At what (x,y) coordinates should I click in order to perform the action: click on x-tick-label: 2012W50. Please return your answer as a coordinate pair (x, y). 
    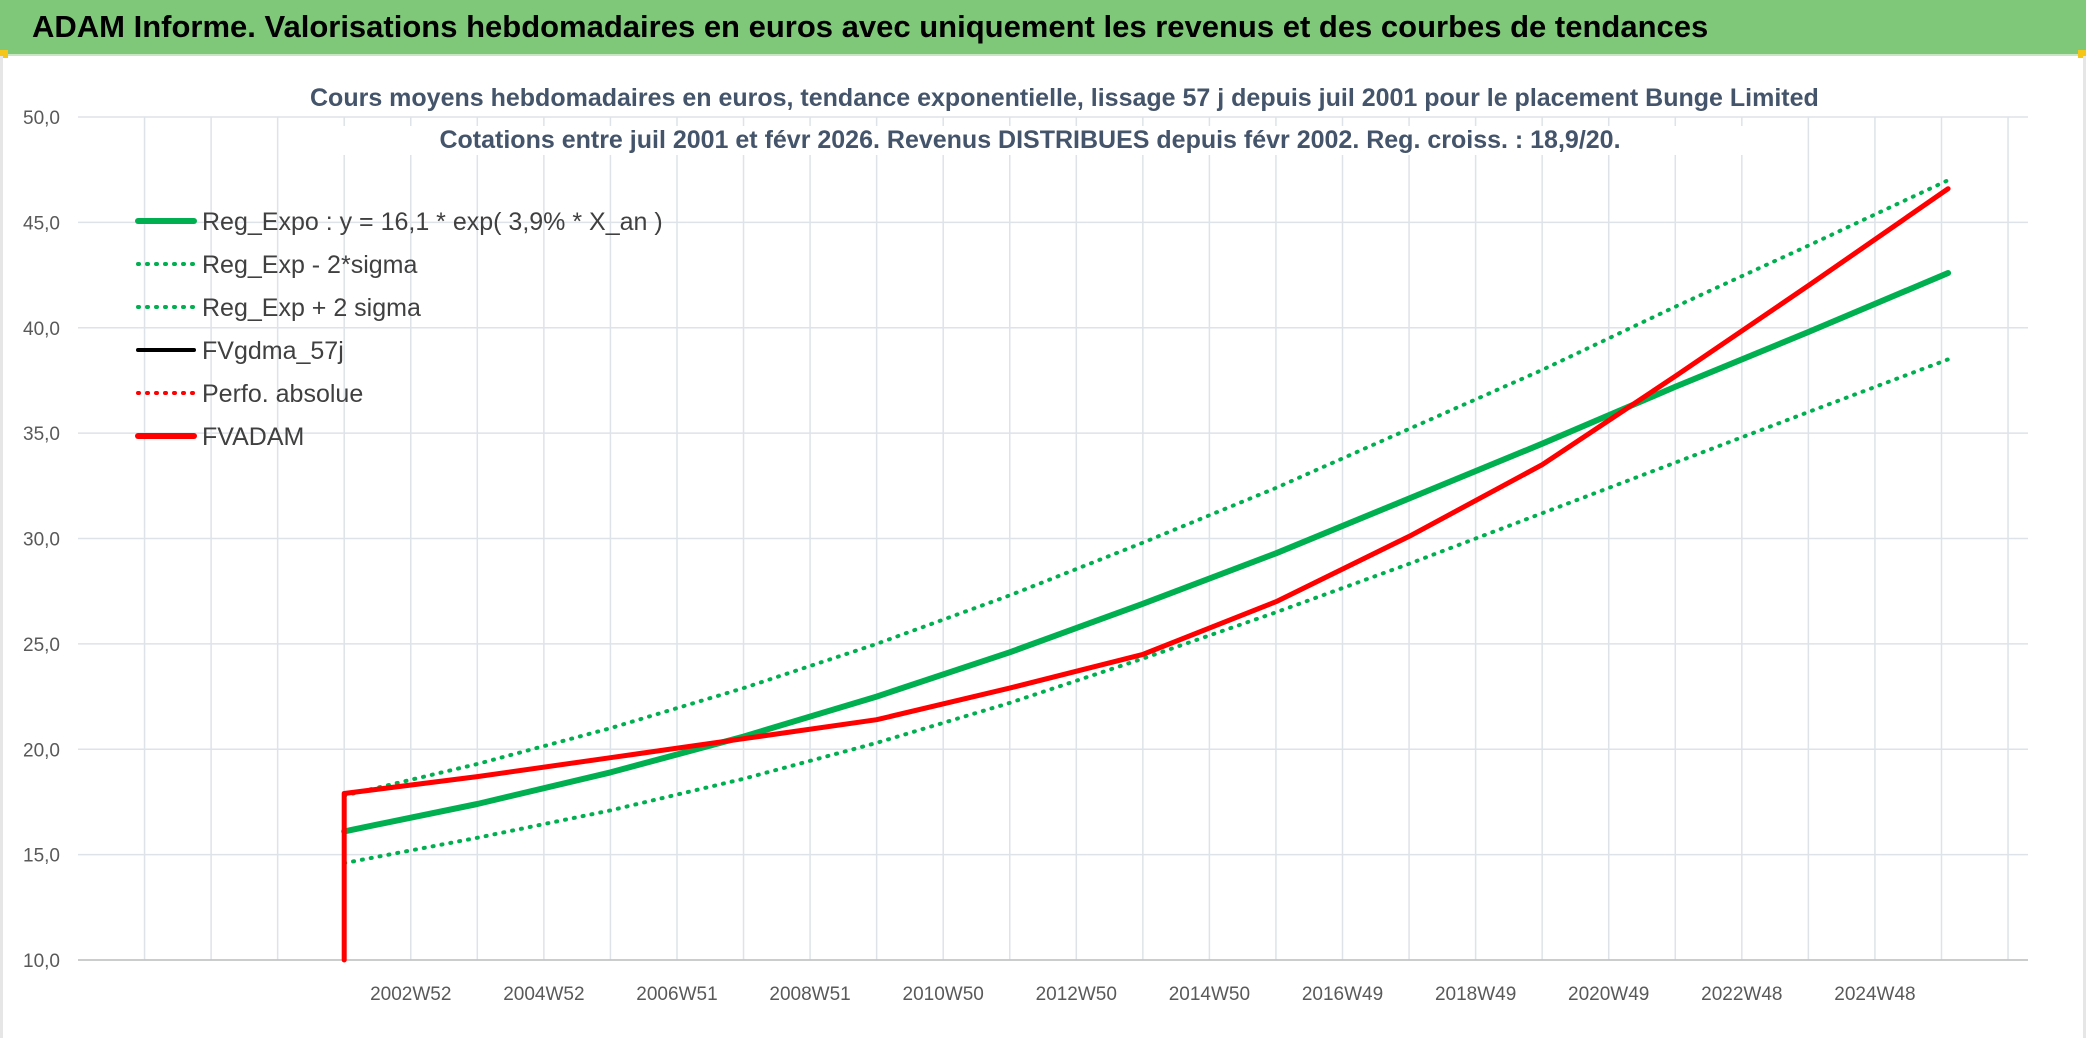
    Looking at the image, I should click on (1076, 994).